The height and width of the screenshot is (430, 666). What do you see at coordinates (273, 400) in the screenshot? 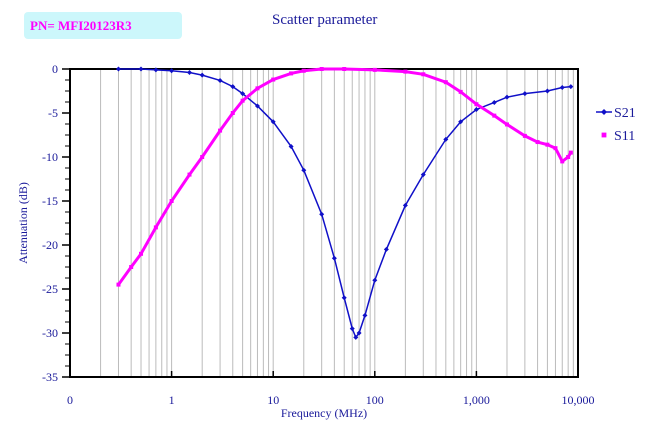
I see `x-tick-label: 10` at bounding box center [273, 400].